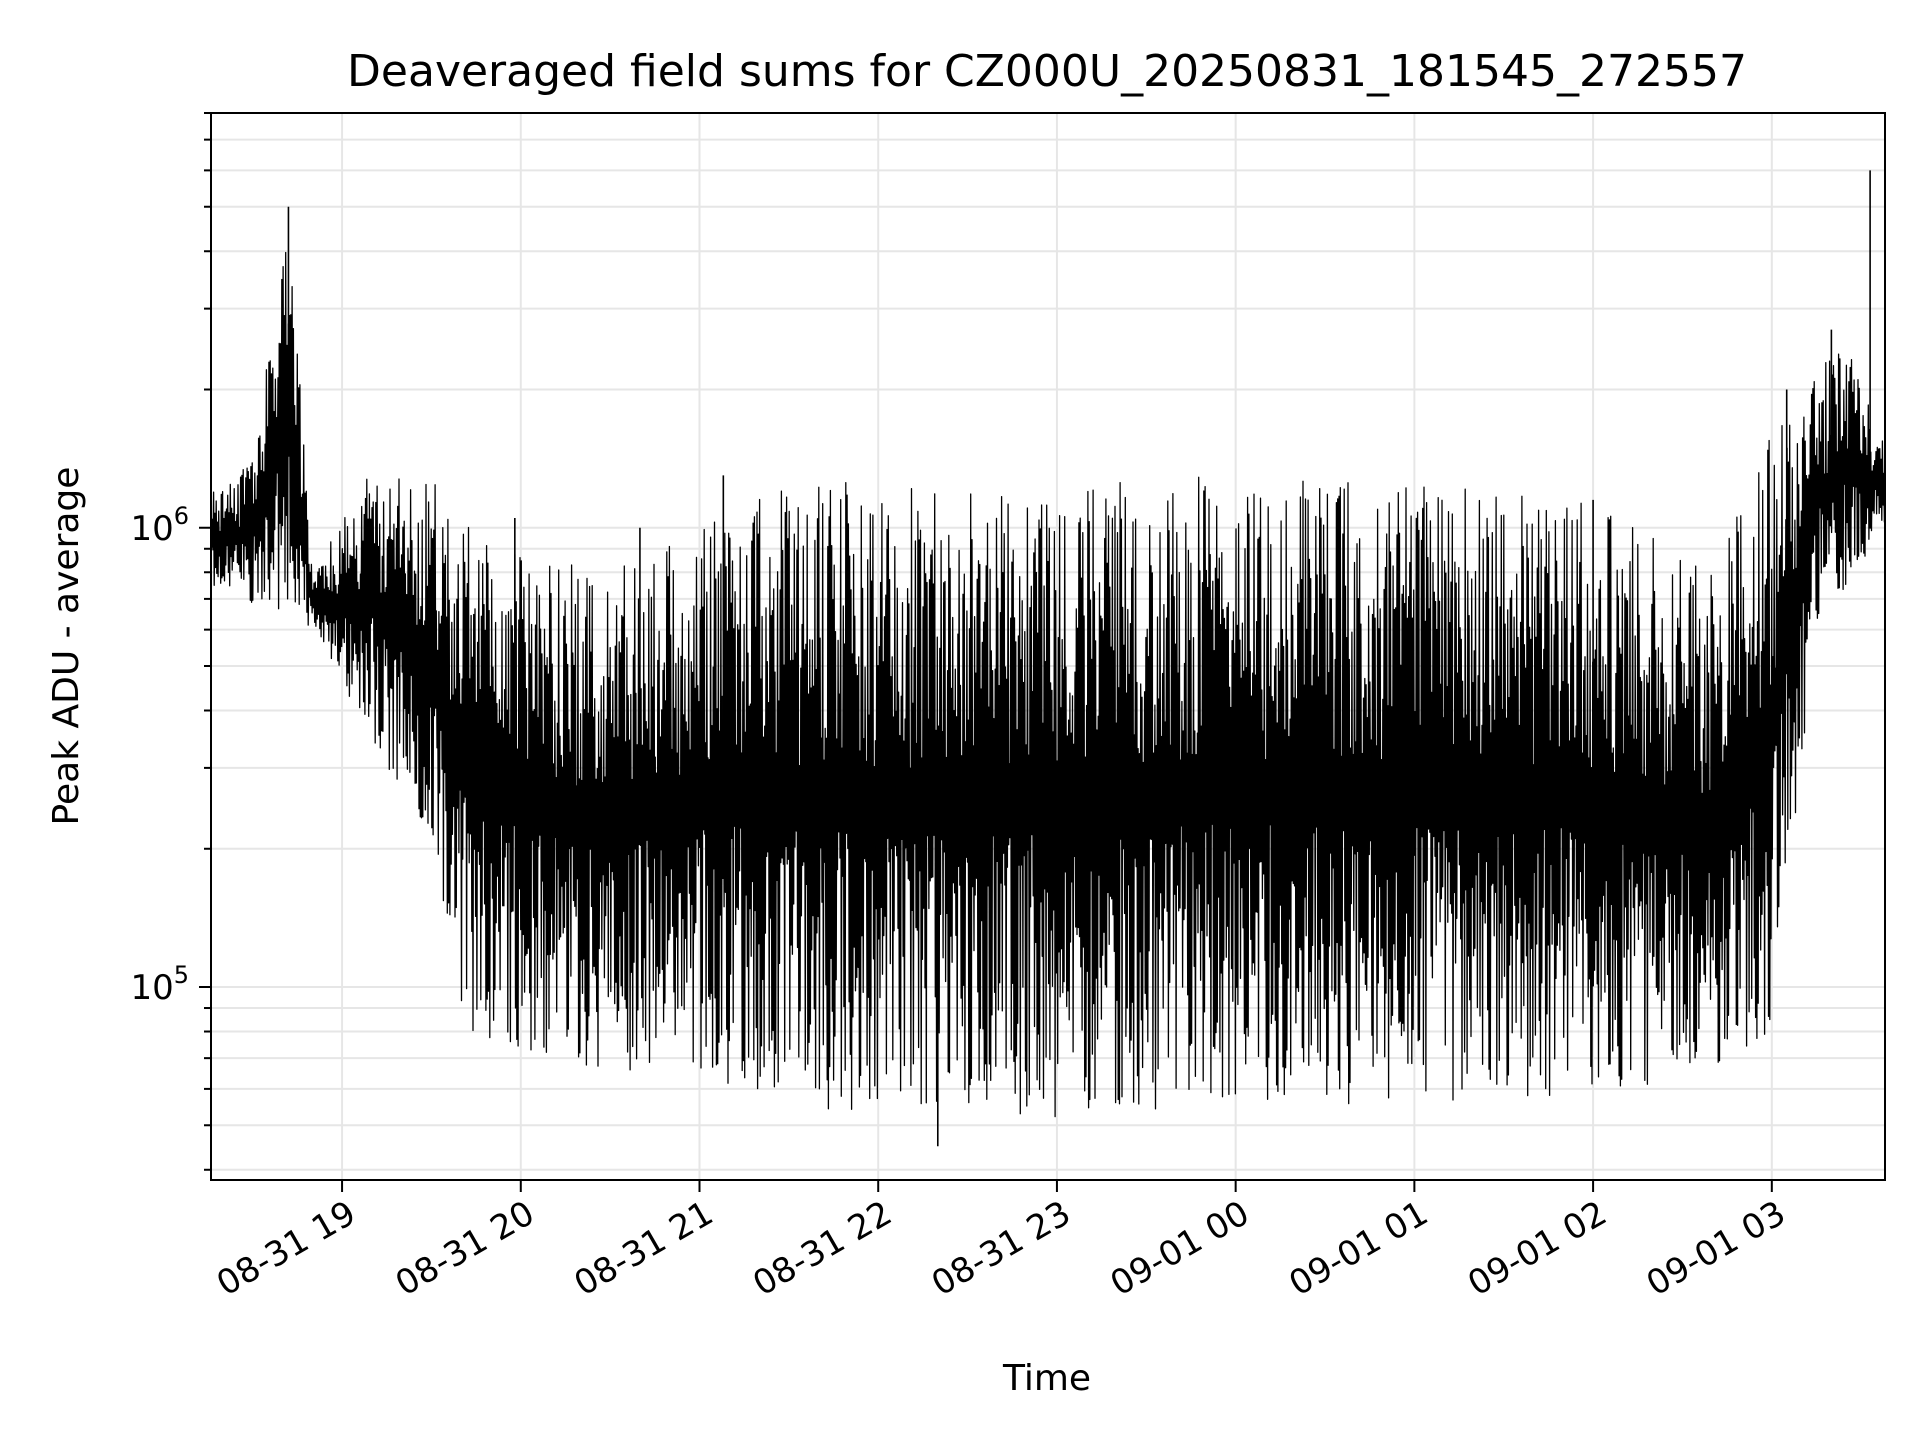 Image resolution: width=1920 pixels, height=1440 pixels. What do you see at coordinates (159, 525) in the screenshot?
I see `y-tick-label: 10⁶` at bounding box center [159, 525].